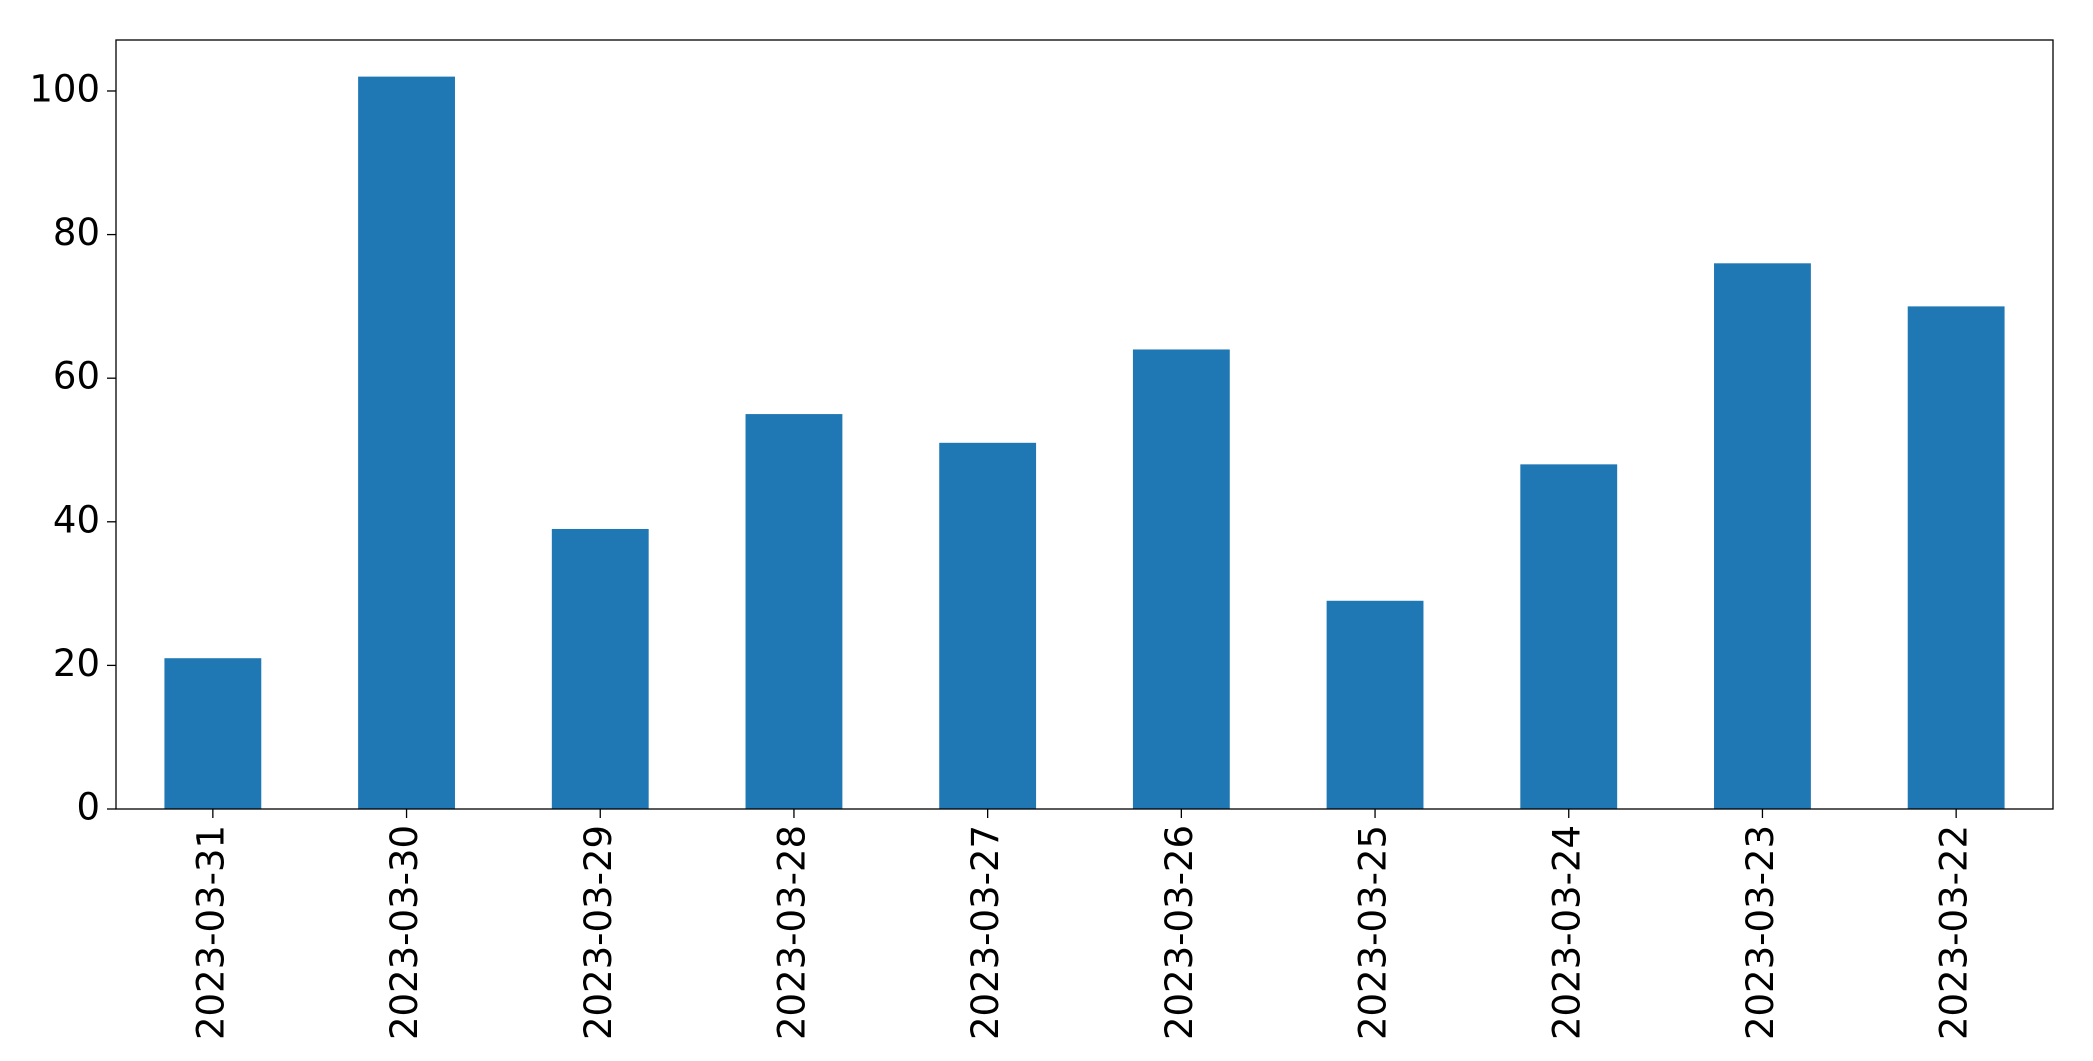 This screenshot has width=2093, height=1061. What do you see at coordinates (598, 932) in the screenshot?
I see `x-tick-label: 2023-03-29` at bounding box center [598, 932].